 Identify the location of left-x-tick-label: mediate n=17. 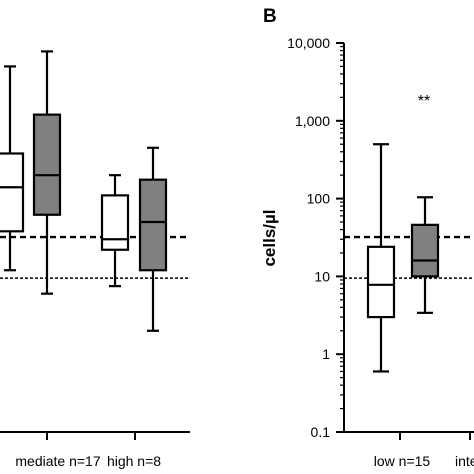
(57, 461).